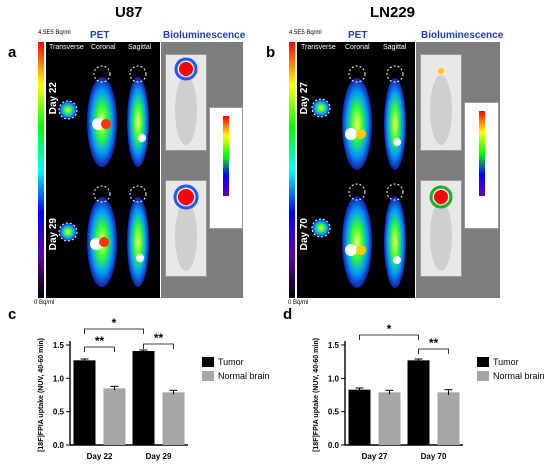  What do you see at coordinates (292, 170) in the screenshot?
I see `colorbar-b` at bounding box center [292, 170].